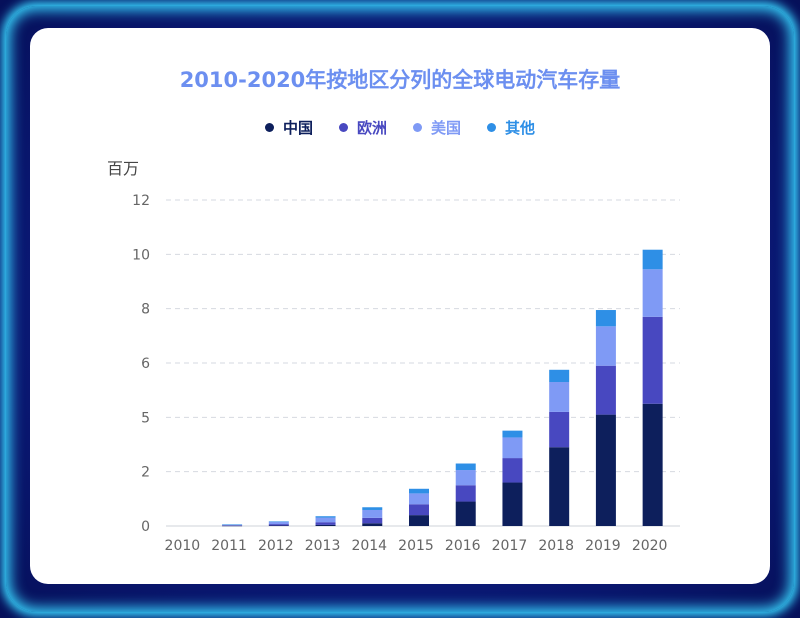 This screenshot has width=800, height=618. What do you see at coordinates (145, 364) in the screenshot?
I see `y-tick-label: 6` at bounding box center [145, 364].